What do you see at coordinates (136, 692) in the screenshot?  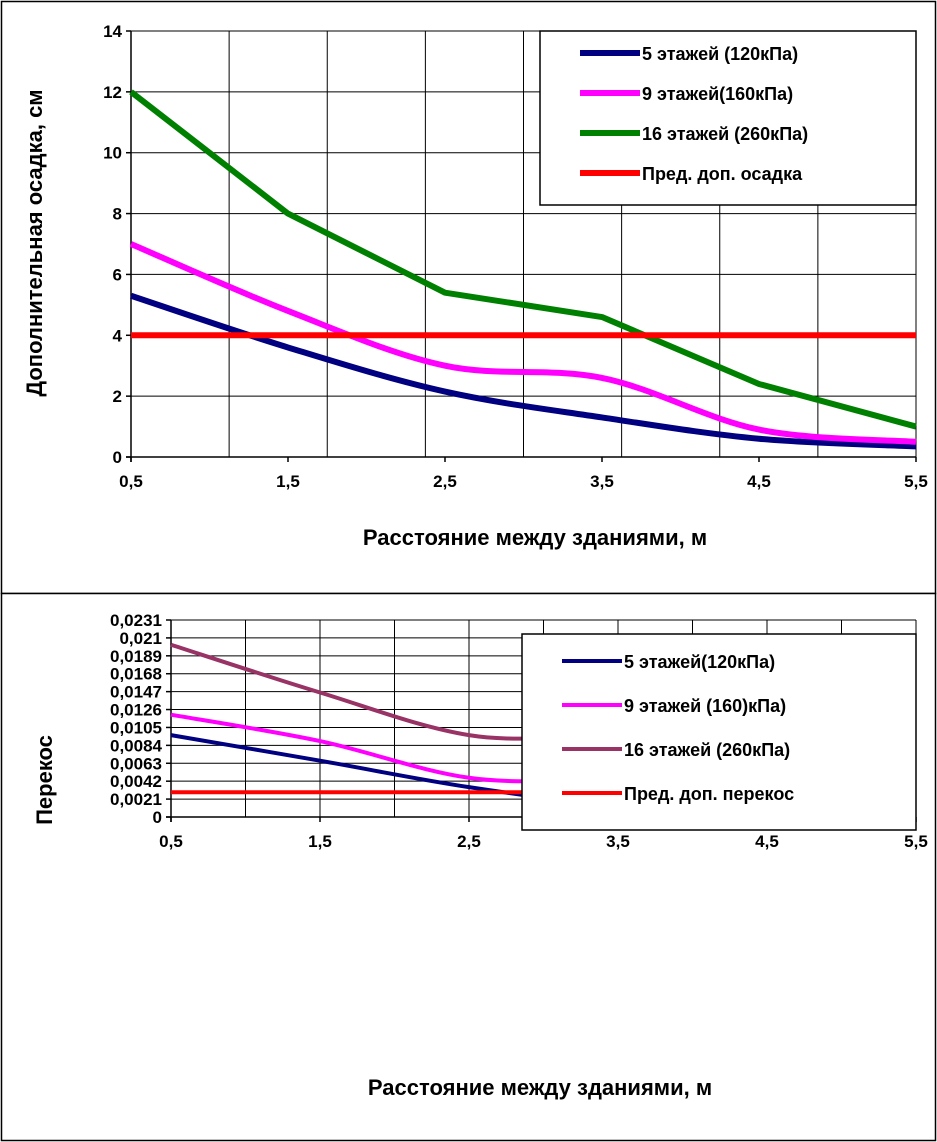 I see `chart2-y-tick-label: 0,0147` at bounding box center [136, 692].